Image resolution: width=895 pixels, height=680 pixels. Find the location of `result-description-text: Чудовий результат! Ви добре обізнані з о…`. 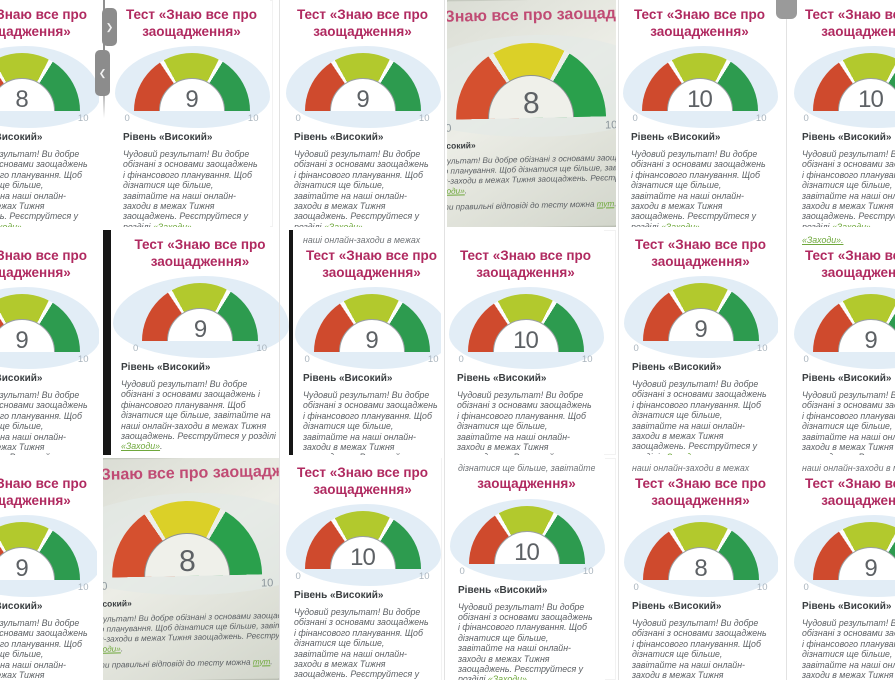

result-description-text: Чудовий результат! Ви добре обізнані з о… is located at coordinates (44, 185).